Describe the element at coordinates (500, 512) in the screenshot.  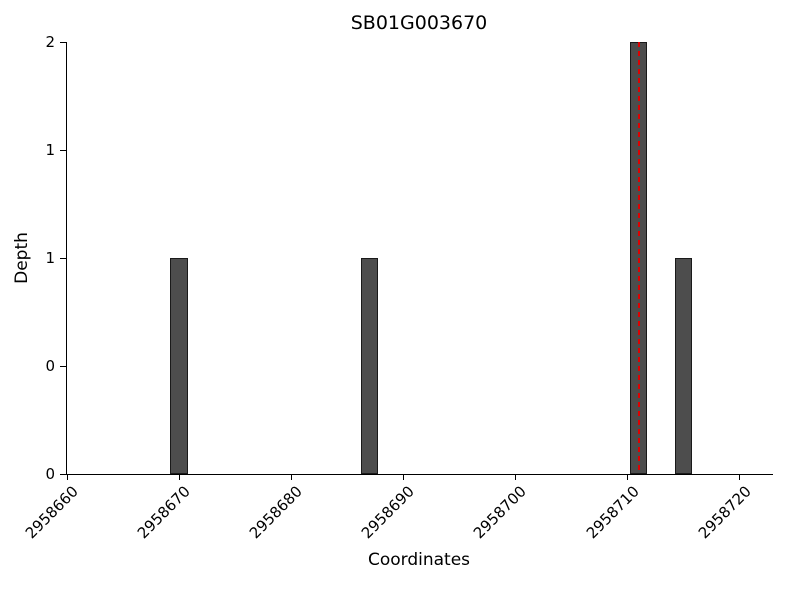
I see `x-tick-label: 2958700` at that location.